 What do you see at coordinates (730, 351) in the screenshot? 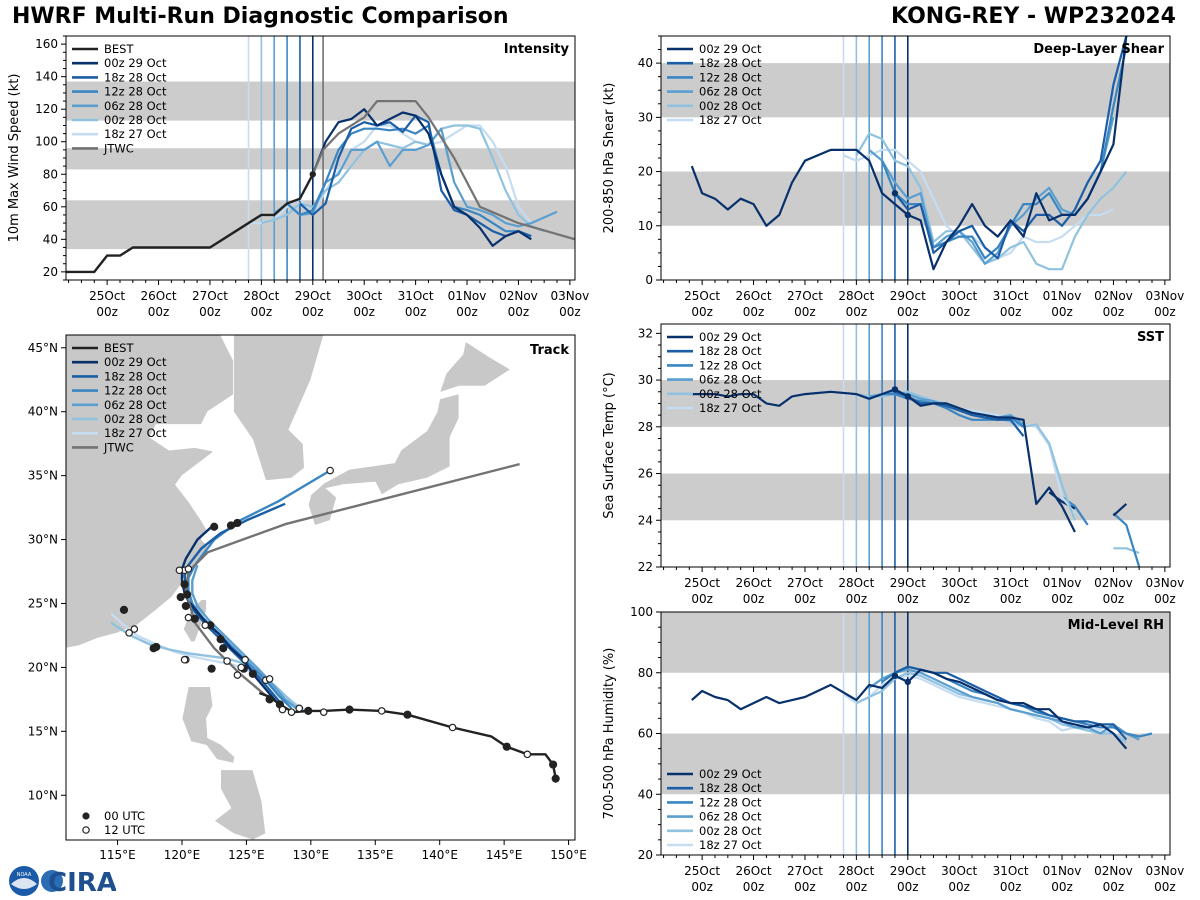
I see `sst-legend-label: 18z 28 Oct` at bounding box center [730, 351].